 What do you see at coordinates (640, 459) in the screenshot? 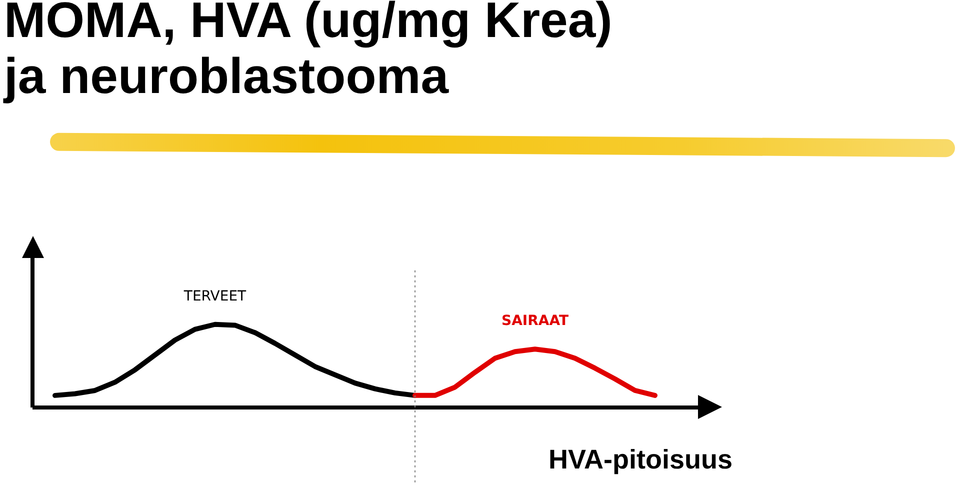
I see `x-axis-title: HVA-pitoisuus` at bounding box center [640, 459].